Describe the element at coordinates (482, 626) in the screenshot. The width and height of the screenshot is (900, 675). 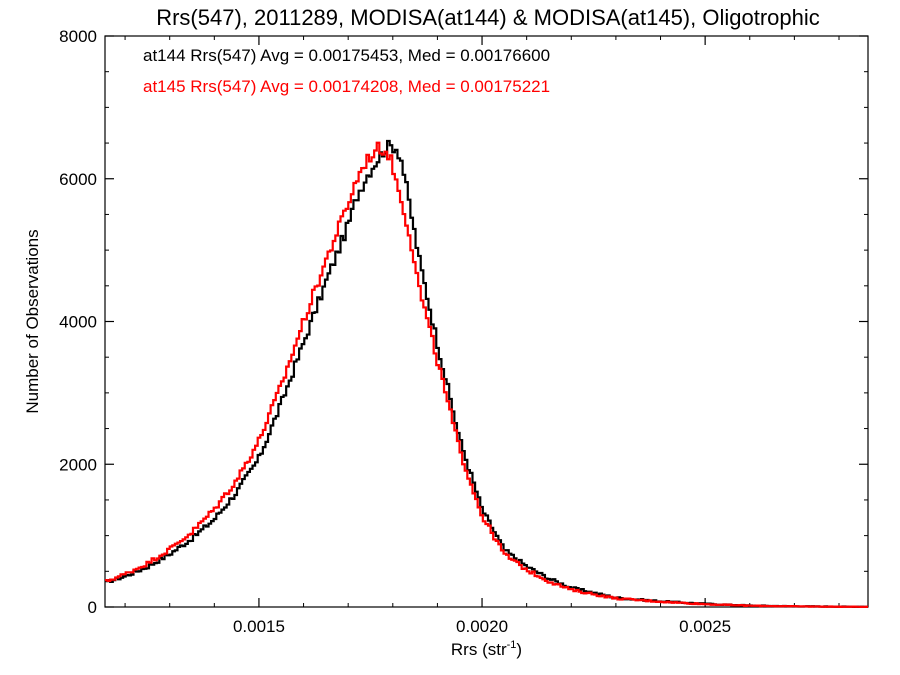
I see `x-tick-label: 0.0020` at that location.